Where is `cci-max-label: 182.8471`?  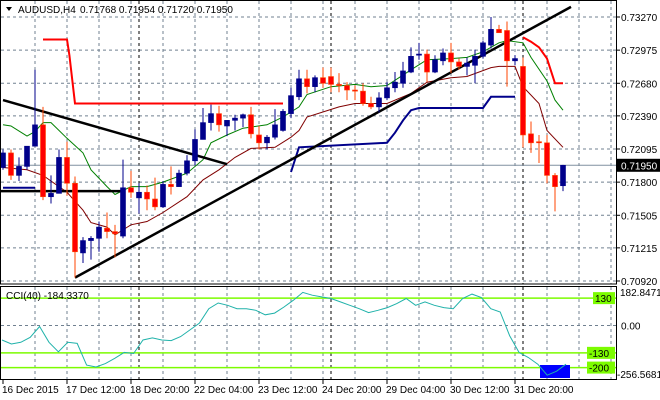
cci-max-label: 182.8471 is located at coordinates (640, 293).